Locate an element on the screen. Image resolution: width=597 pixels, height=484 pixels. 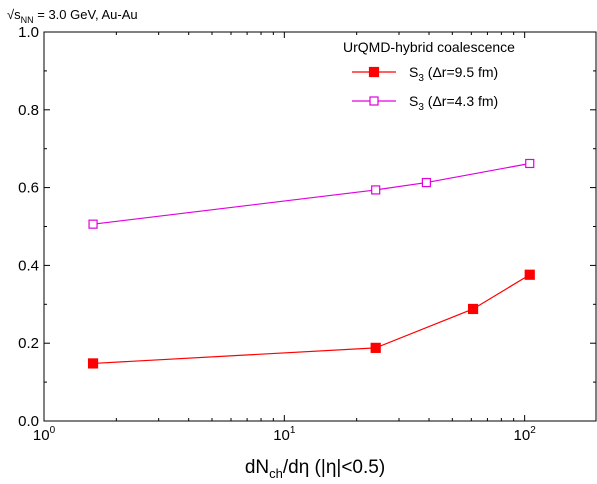
s-subscript: NN is located at coordinates (27, 20).